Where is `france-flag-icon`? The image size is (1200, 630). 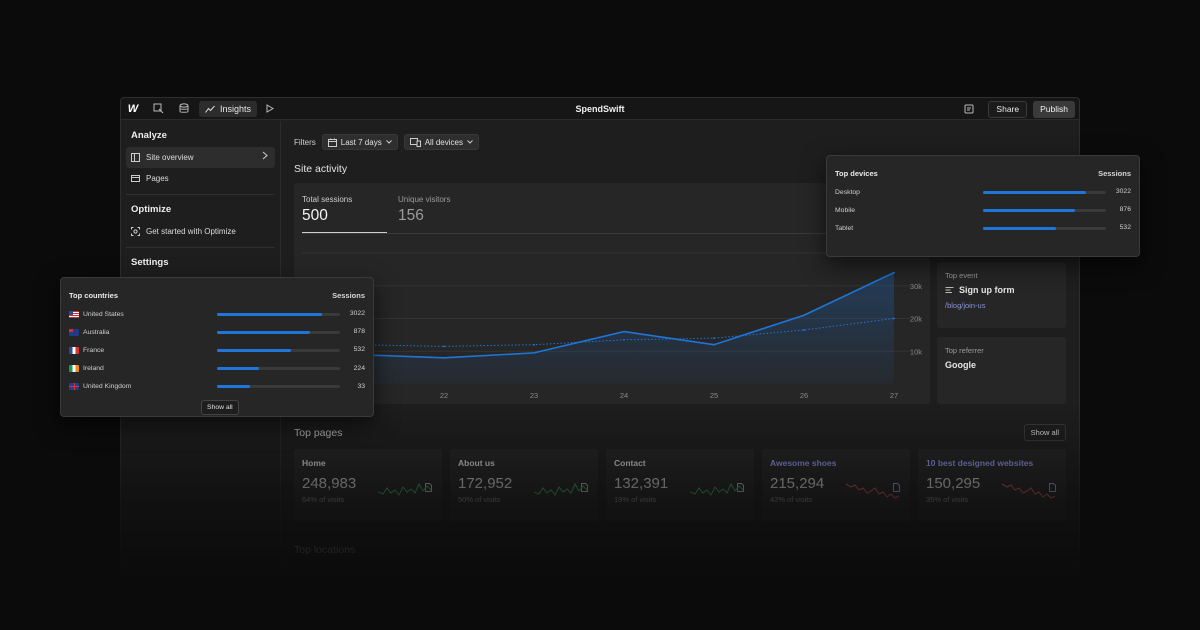 france-flag-icon is located at coordinates (74, 350).